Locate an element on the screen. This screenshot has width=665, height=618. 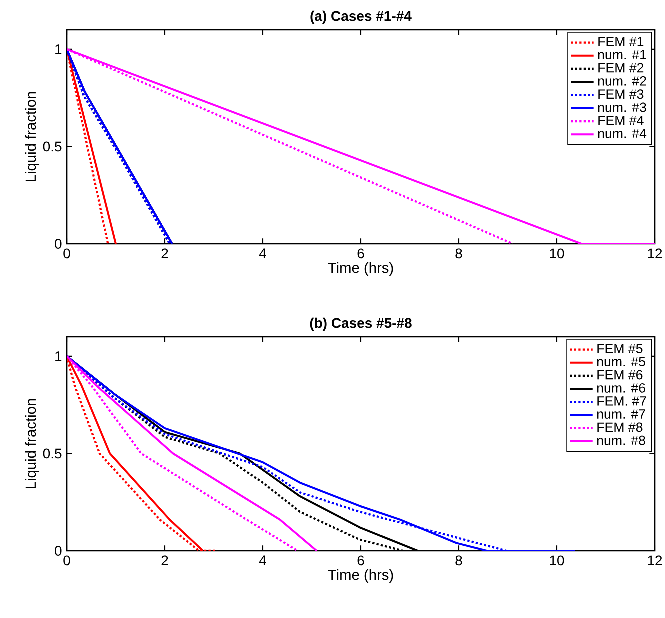
legend-label: FEM #3 is located at coordinates (621, 95).